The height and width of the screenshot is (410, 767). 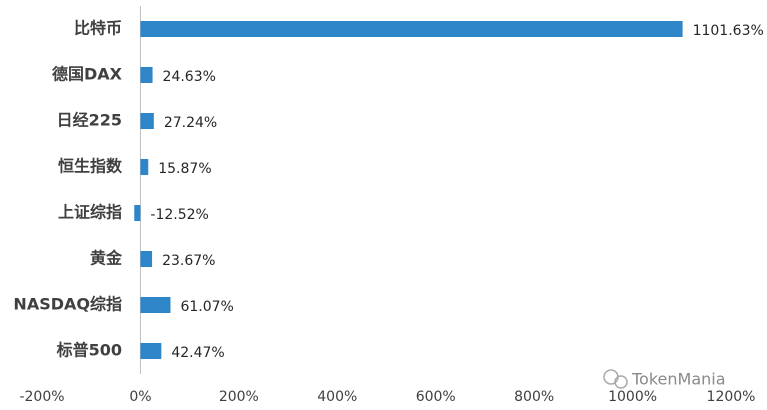 I want to click on category-label: 日经225, so click(x=89, y=120).